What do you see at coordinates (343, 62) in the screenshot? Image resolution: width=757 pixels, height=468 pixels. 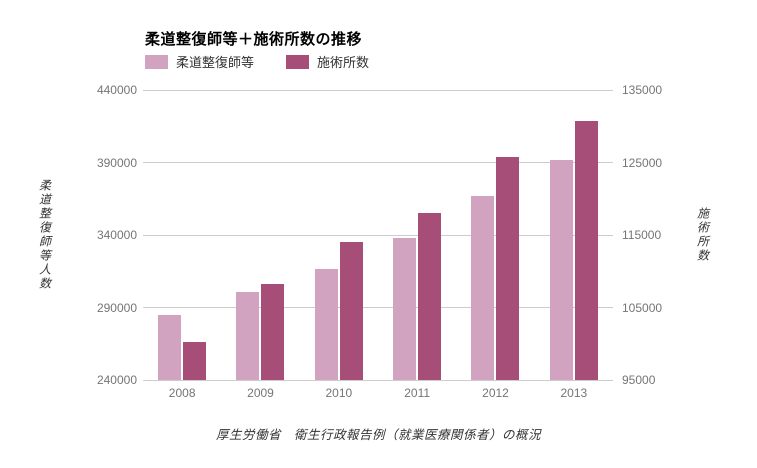 I see `legend-label-treatment-facilities: 施術所数` at bounding box center [343, 62].